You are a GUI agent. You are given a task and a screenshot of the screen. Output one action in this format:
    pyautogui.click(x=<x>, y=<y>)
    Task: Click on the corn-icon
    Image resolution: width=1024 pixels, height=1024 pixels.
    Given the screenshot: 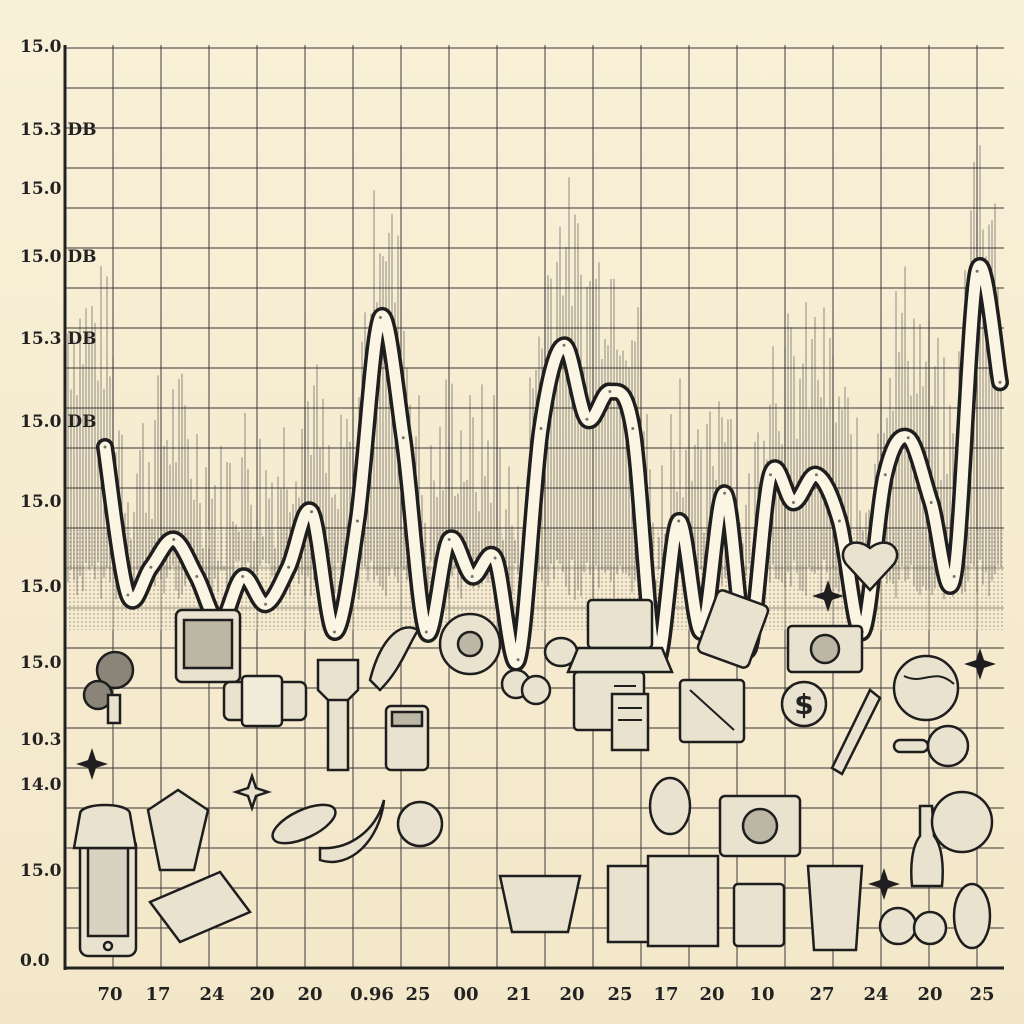 What is the action you would take?
    pyautogui.click(x=304, y=824)
    